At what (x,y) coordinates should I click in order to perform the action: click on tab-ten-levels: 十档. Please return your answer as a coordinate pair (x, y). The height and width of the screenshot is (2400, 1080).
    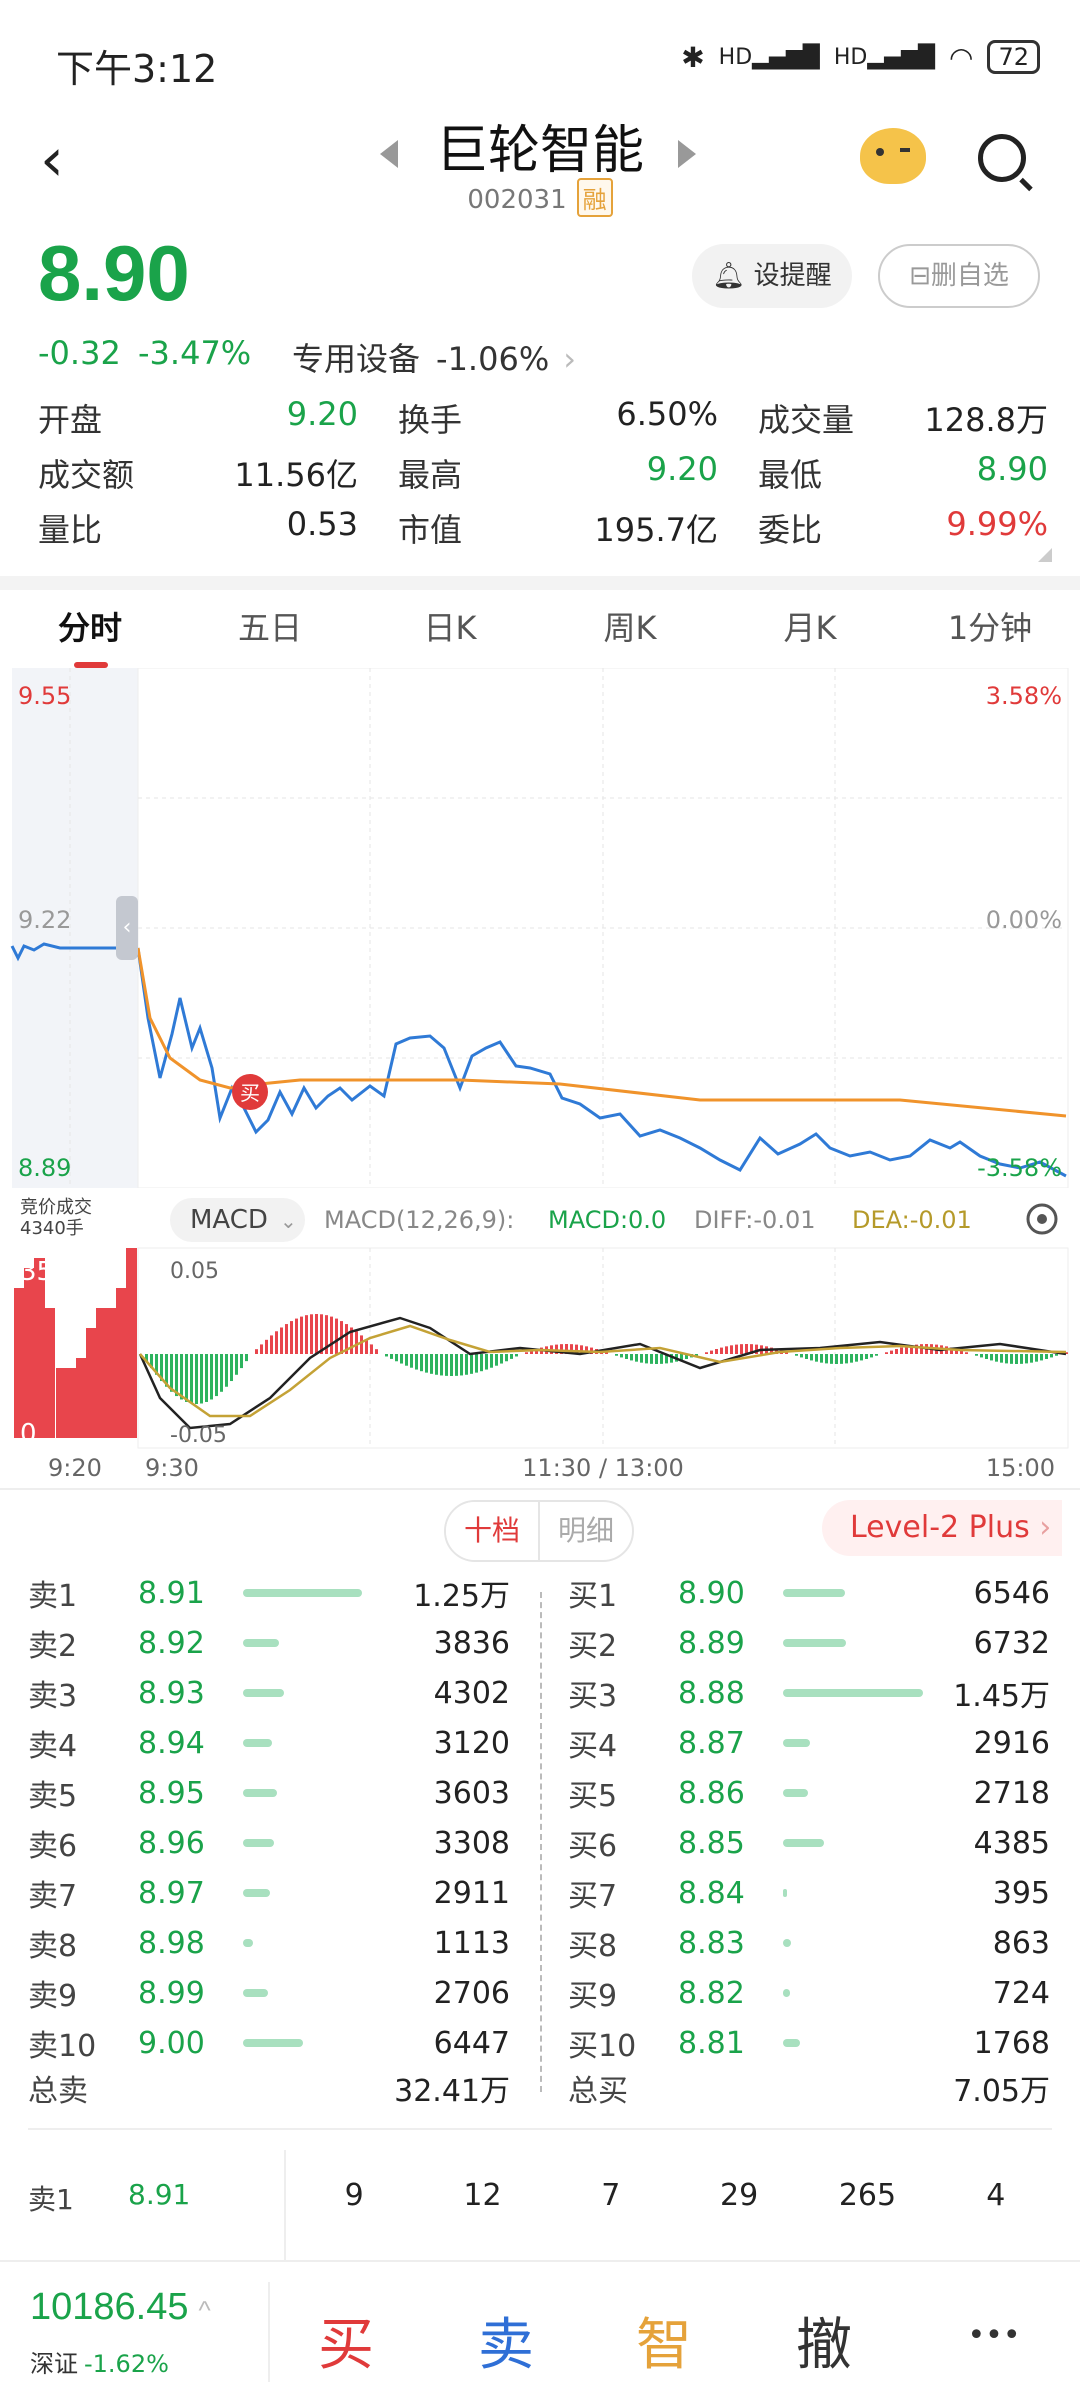
    Looking at the image, I should click on (492, 1531).